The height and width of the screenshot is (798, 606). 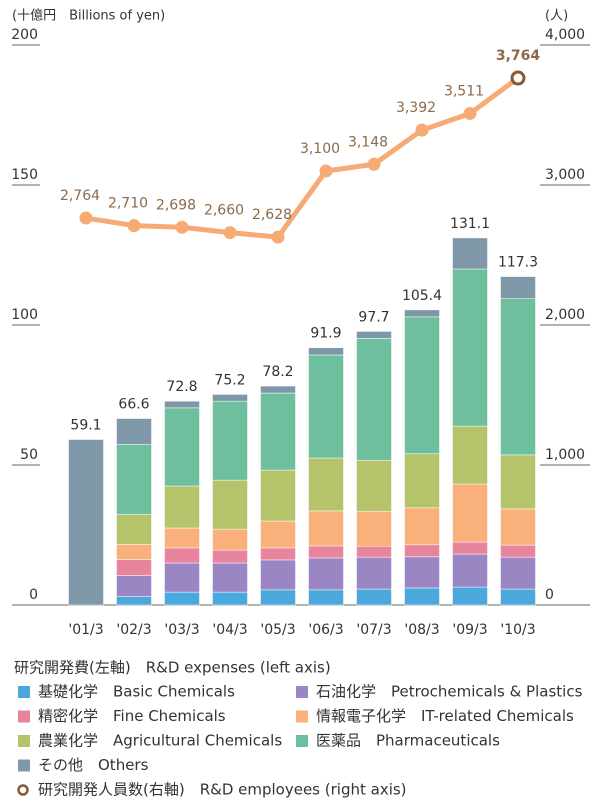 I want to click on value-label: 3,392, so click(x=416, y=108).